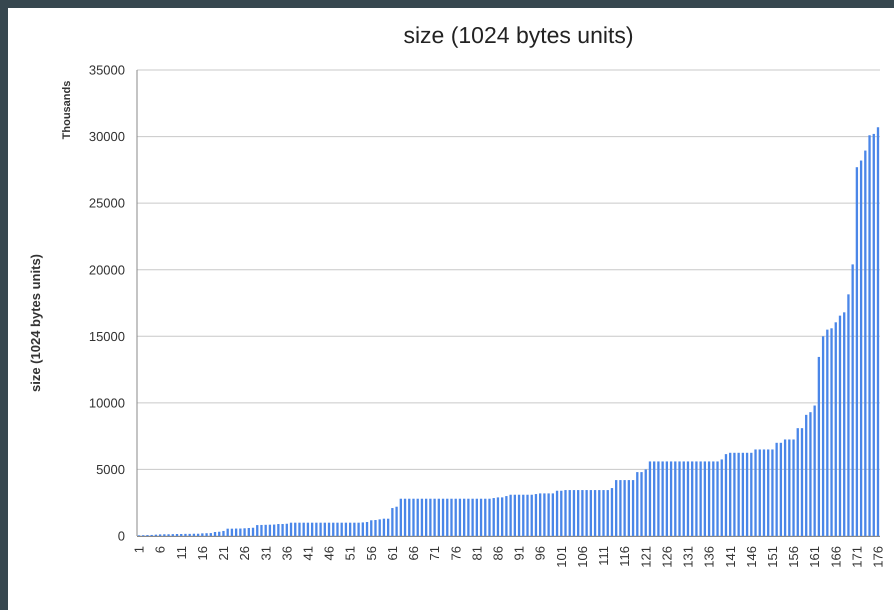 Image resolution: width=894 pixels, height=610 pixels. I want to click on x-tick-label: 1, so click(139, 550).